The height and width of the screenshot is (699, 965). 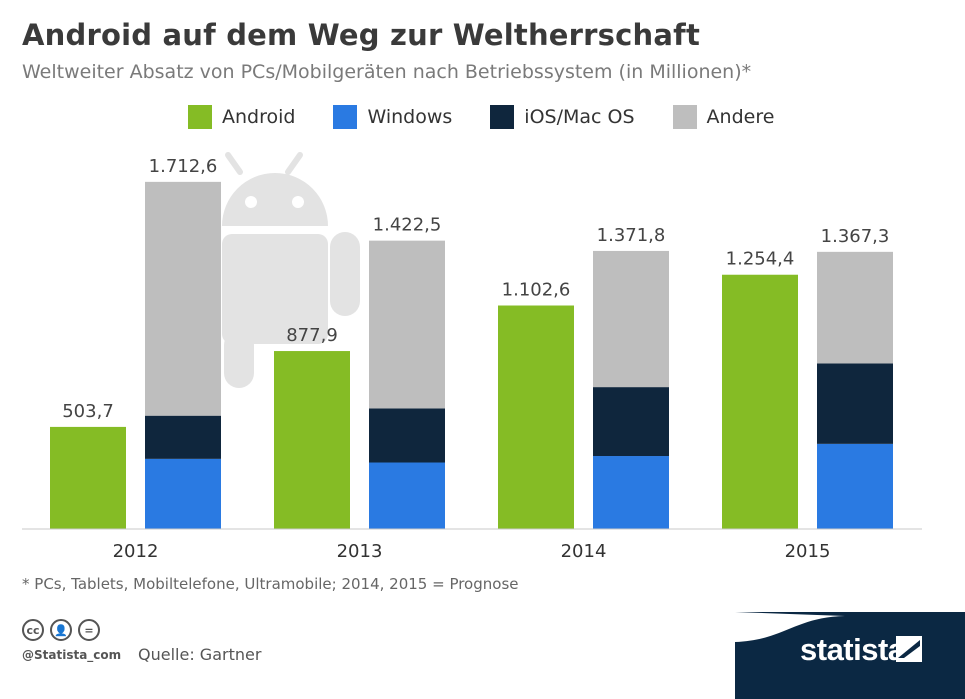 I want to click on legend-item-andere: Andere, so click(x=723, y=117).